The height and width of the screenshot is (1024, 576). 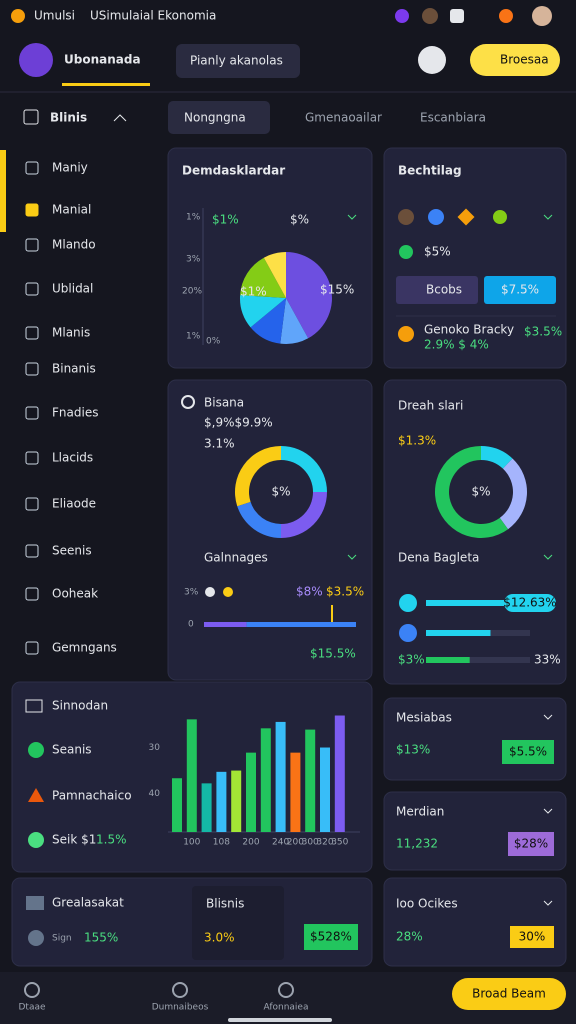 I want to click on sidebar-item: Eliaode, so click(x=74, y=504).